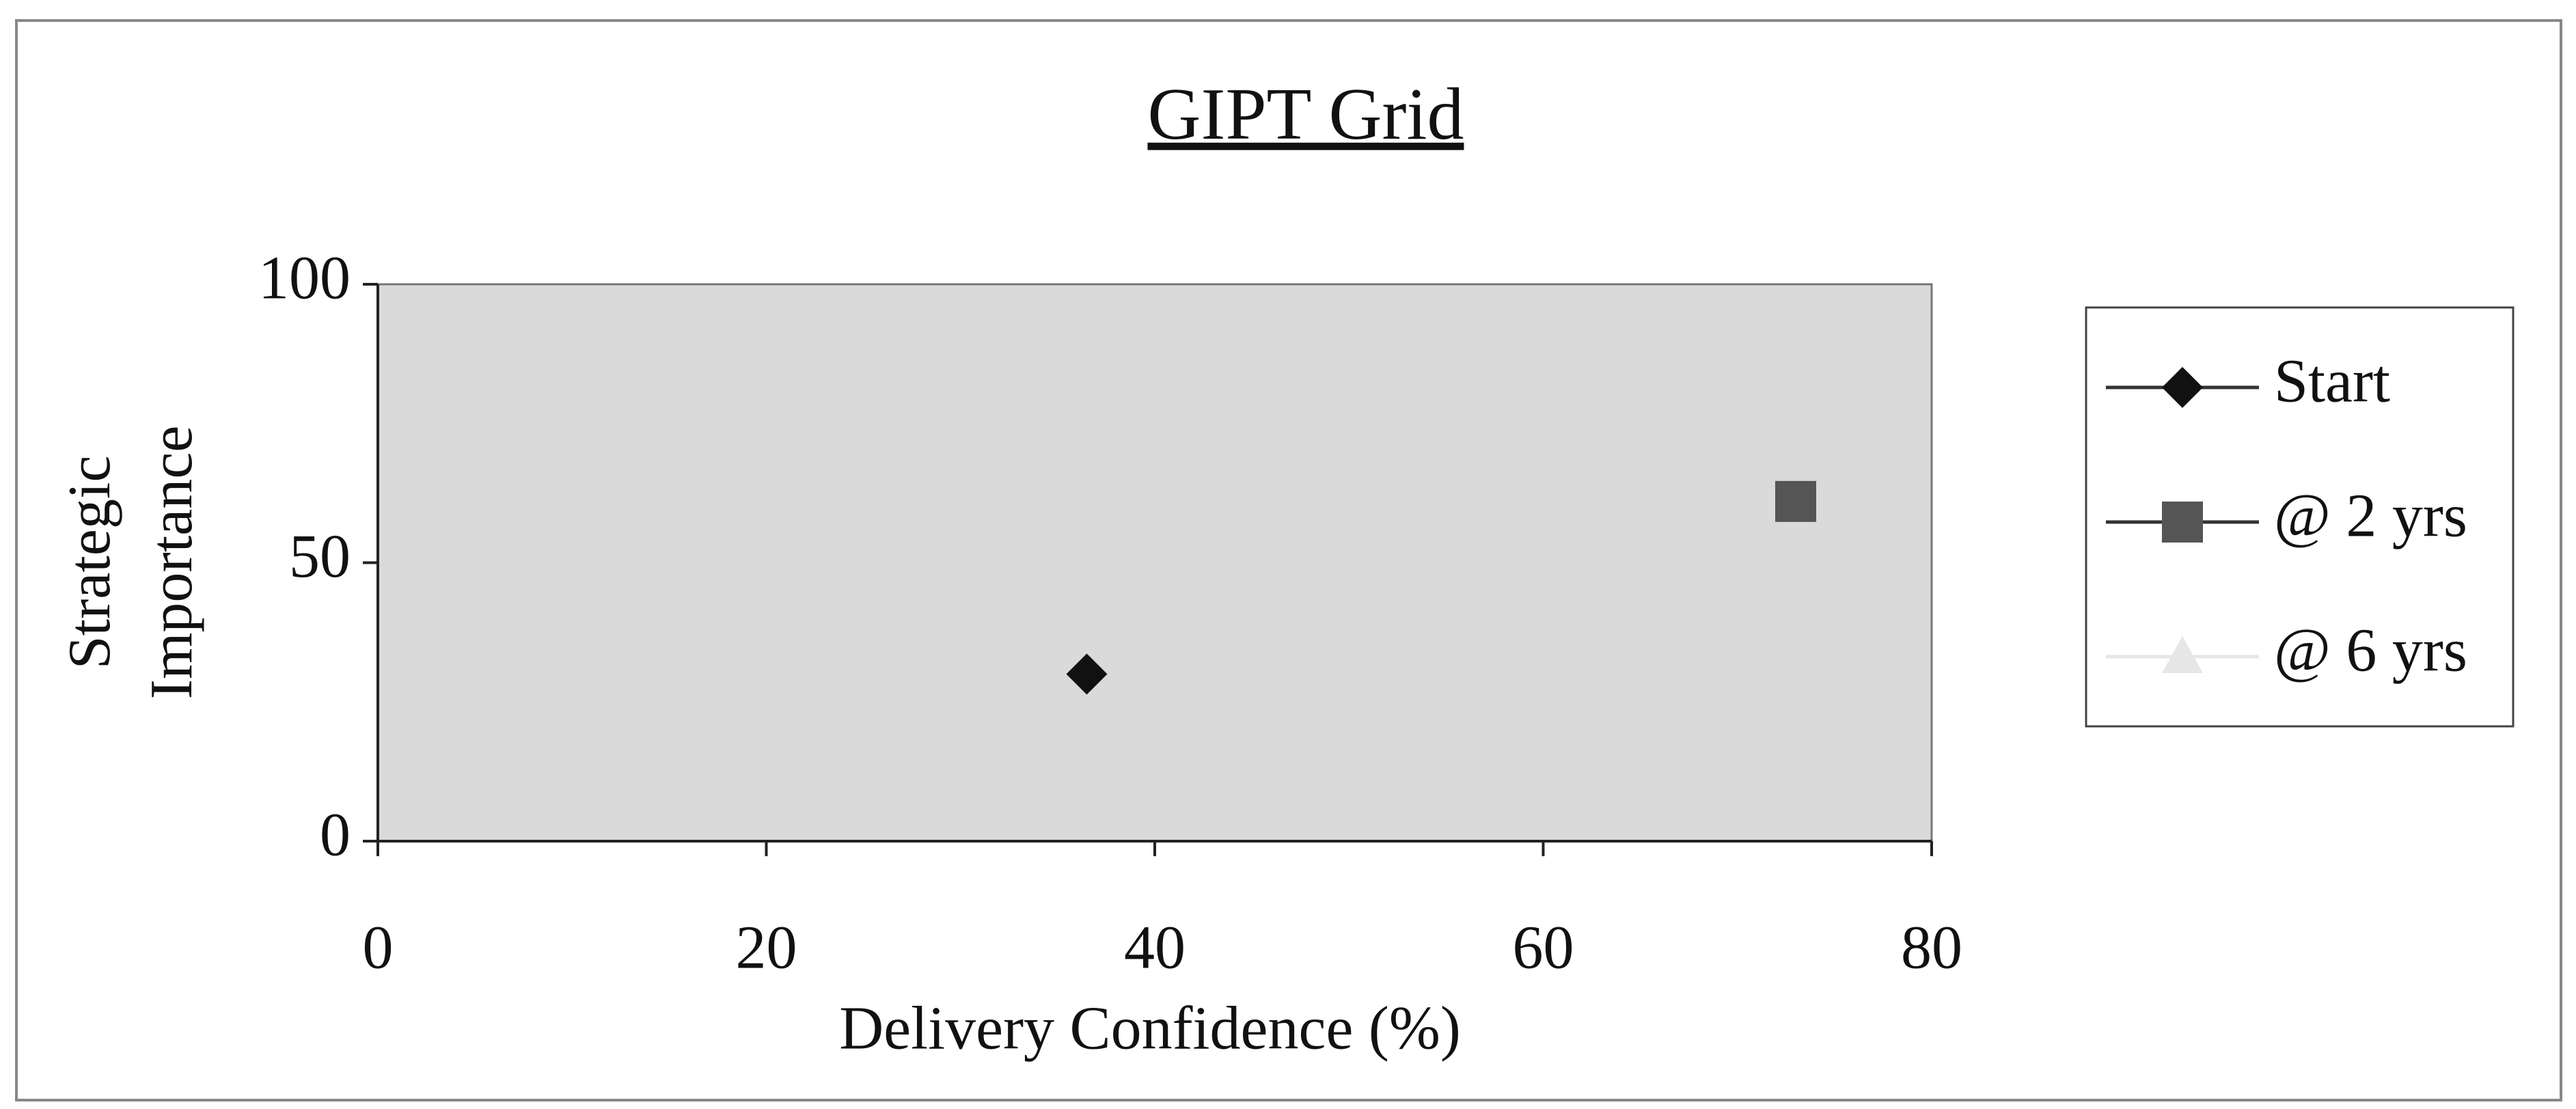  What do you see at coordinates (304, 278) in the screenshot?
I see `y-tick-label: 100` at bounding box center [304, 278].